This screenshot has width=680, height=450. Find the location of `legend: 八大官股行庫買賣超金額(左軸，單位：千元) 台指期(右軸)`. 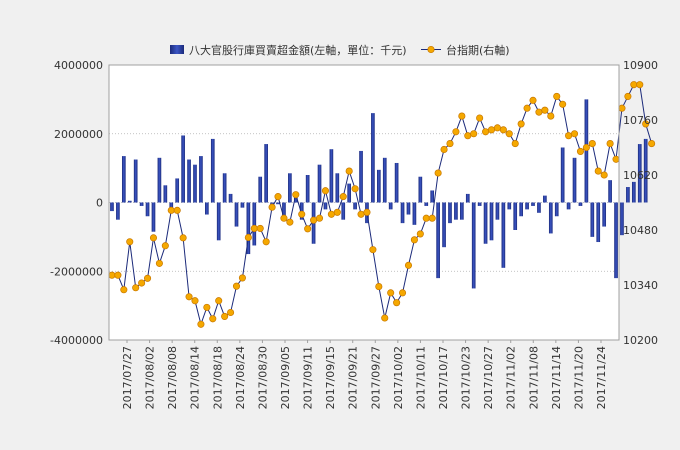

legend: 八大官股行庫買賣超金額(左軸，單位：千元) 台指期(右軸) is located at coordinates (340, 50).